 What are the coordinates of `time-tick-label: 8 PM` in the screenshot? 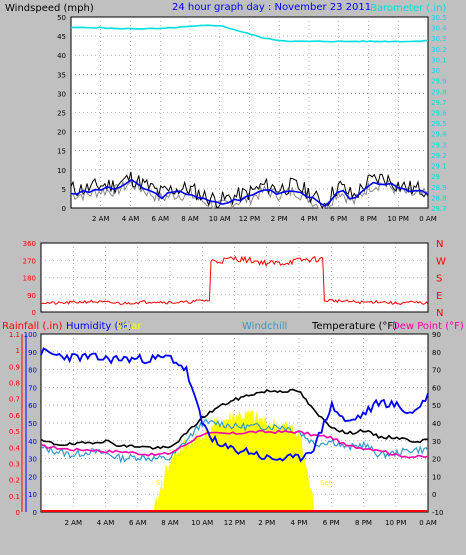 It's located at (368, 219).